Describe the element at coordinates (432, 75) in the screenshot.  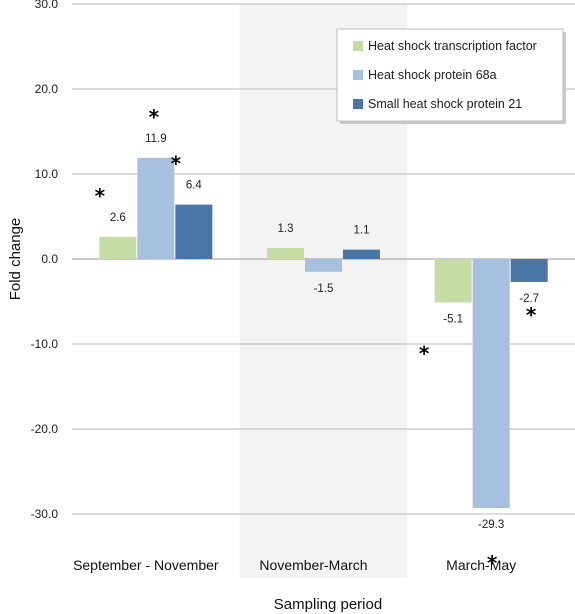
I see `legend-label: Heat shock protein 68a` at that location.